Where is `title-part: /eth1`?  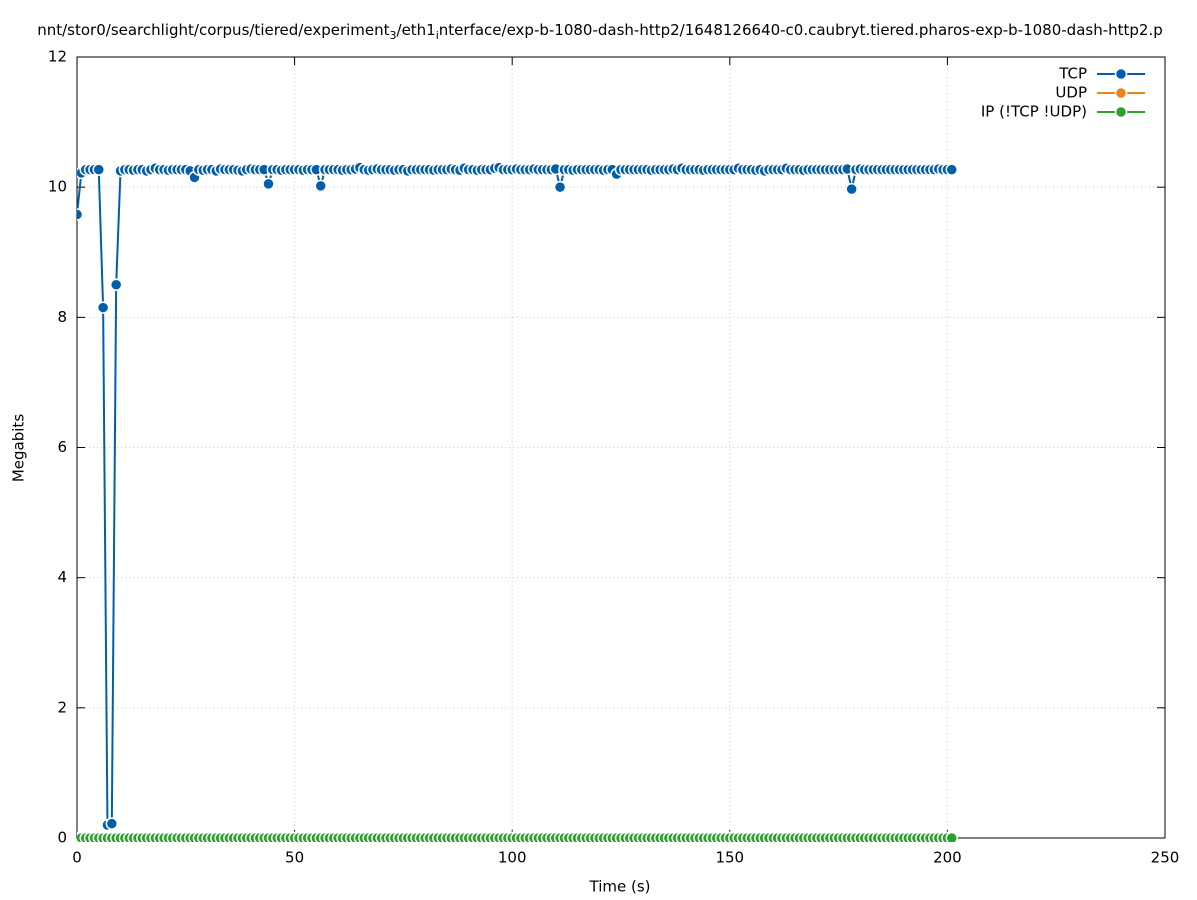
title-part: /eth1 is located at coordinates (416, 30).